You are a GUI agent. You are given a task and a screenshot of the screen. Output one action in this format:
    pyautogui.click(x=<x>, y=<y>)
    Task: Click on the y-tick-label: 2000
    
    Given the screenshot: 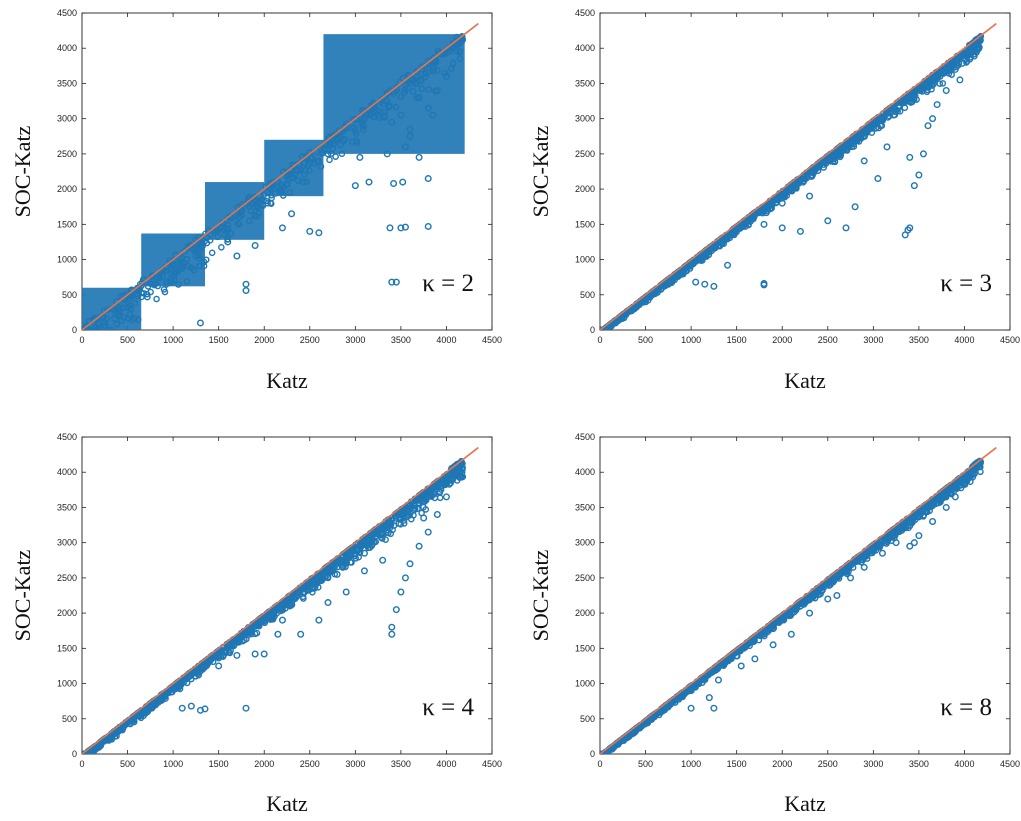 What is the action you would take?
    pyautogui.click(x=67, y=613)
    